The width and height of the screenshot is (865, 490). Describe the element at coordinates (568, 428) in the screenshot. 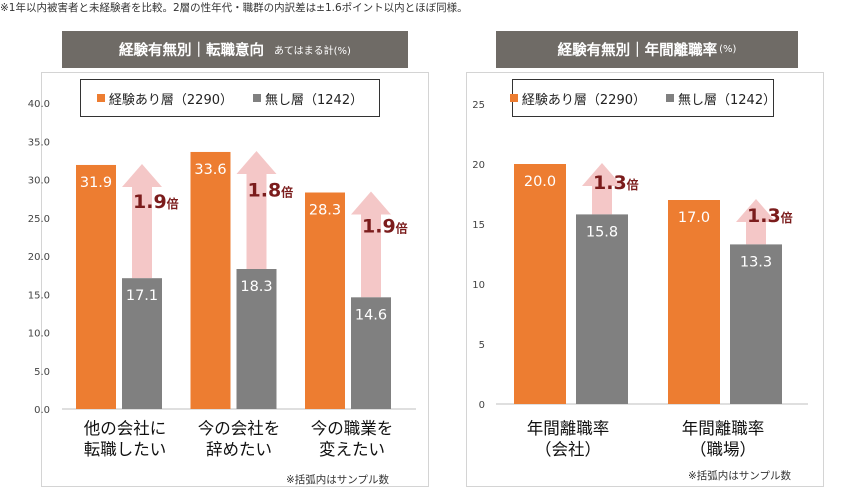

I see `right-cat-1-line1: 年間離職率` at that location.